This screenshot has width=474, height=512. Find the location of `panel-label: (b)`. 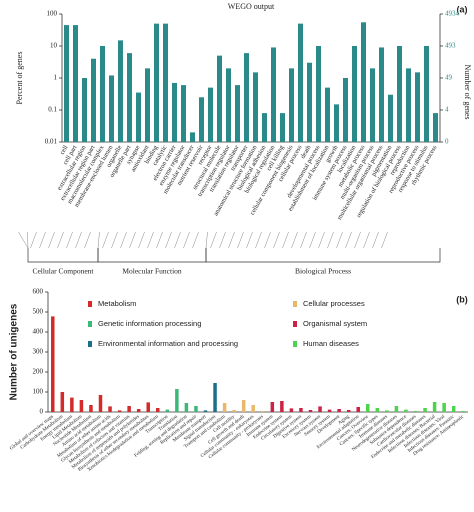

panel-label: (b) is located at coordinates (462, 299).